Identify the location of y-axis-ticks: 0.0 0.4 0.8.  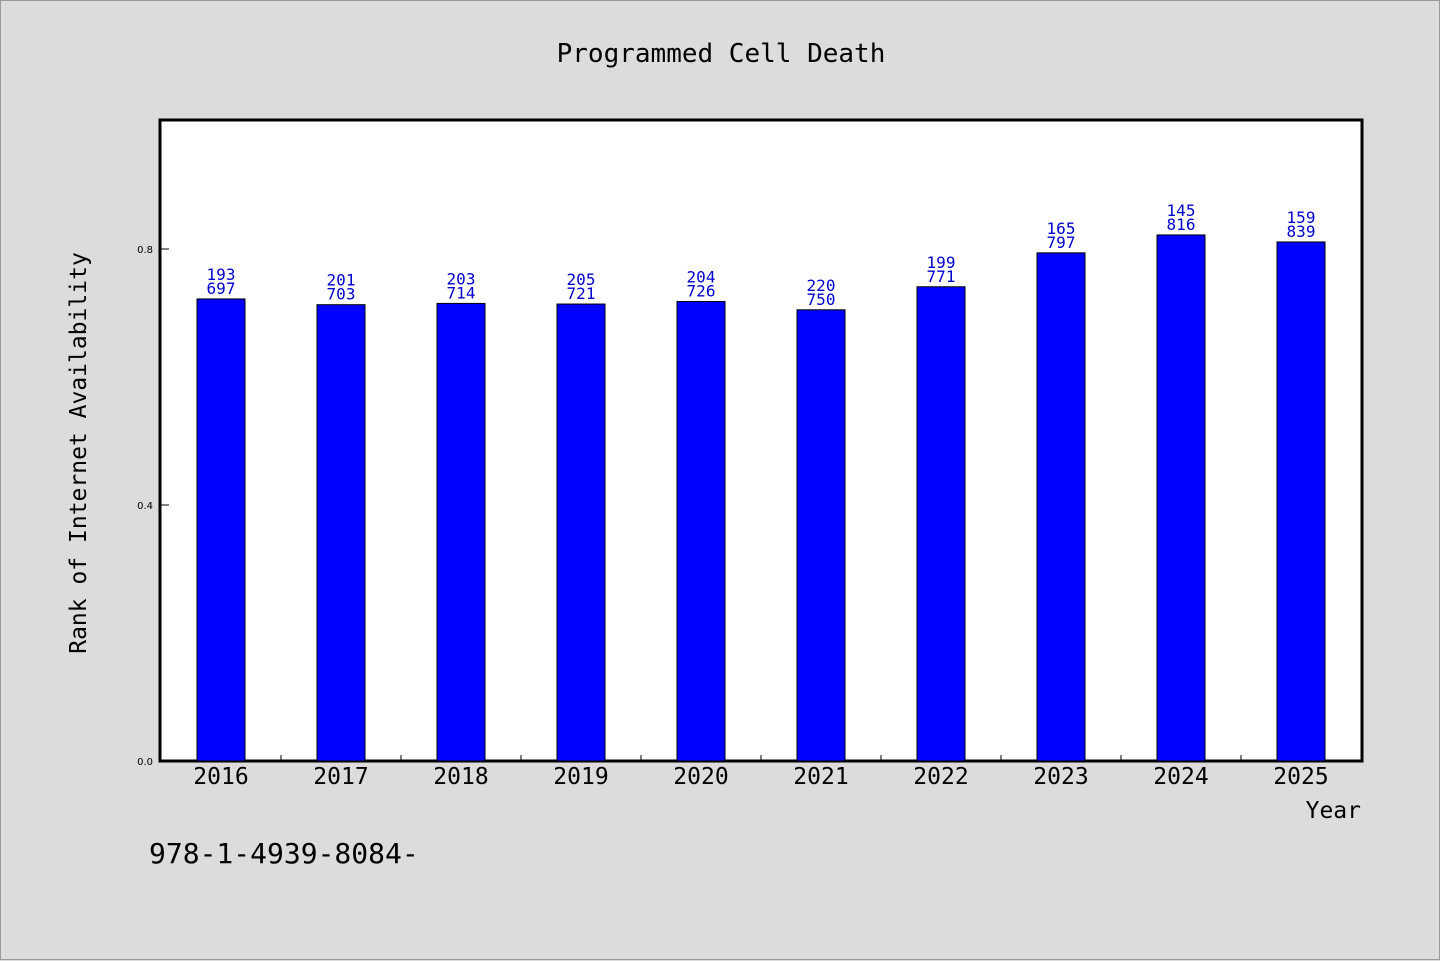
(153, 506).